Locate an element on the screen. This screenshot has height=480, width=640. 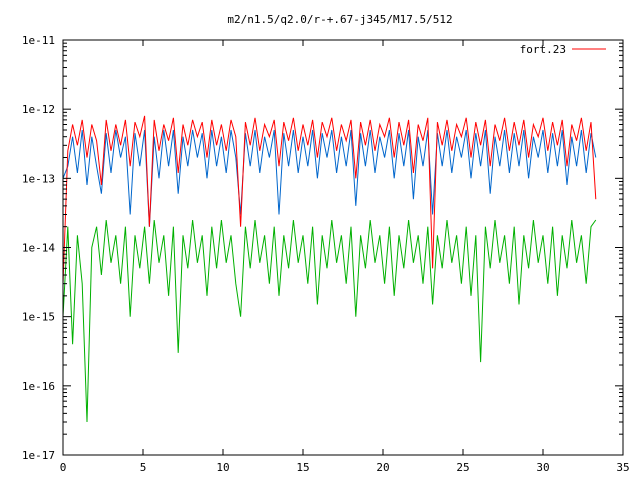
y-tick-label: 1e-15 is located at coordinates (38, 317).